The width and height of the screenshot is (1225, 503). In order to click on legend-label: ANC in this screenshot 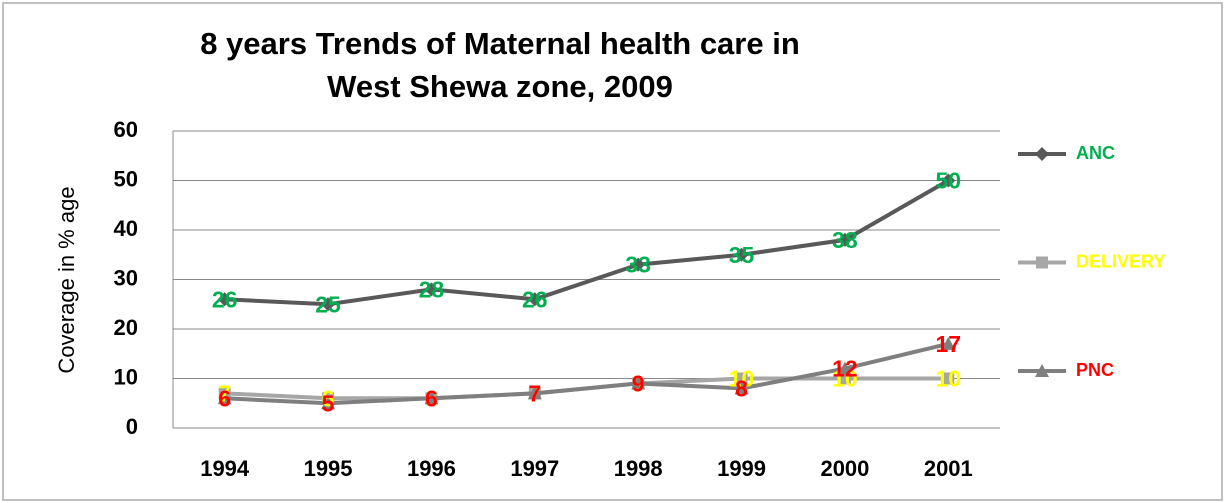, I will do `click(1095, 153)`.